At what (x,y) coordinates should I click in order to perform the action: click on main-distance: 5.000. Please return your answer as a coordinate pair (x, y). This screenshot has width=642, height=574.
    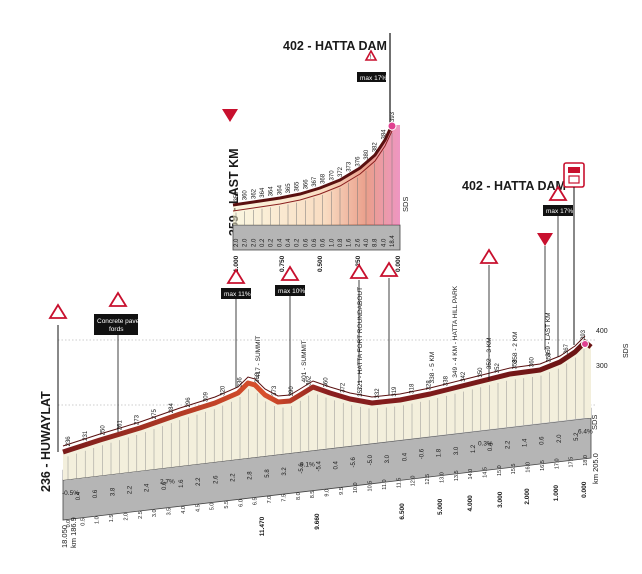
    Looking at the image, I should click on (440, 506).